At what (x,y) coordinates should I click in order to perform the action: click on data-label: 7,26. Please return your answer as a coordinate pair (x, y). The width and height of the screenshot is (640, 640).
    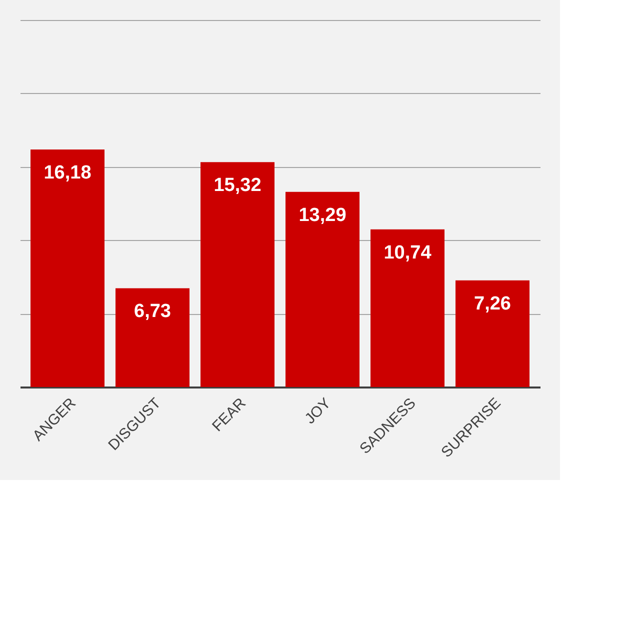
    Looking at the image, I should click on (492, 303).